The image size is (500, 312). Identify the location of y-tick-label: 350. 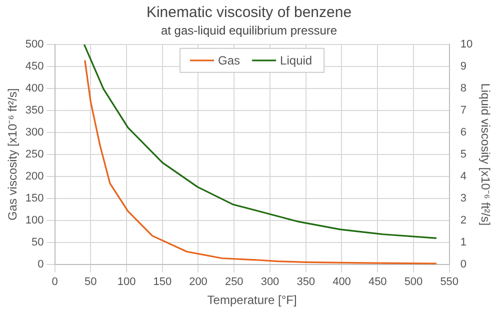
(34, 110).